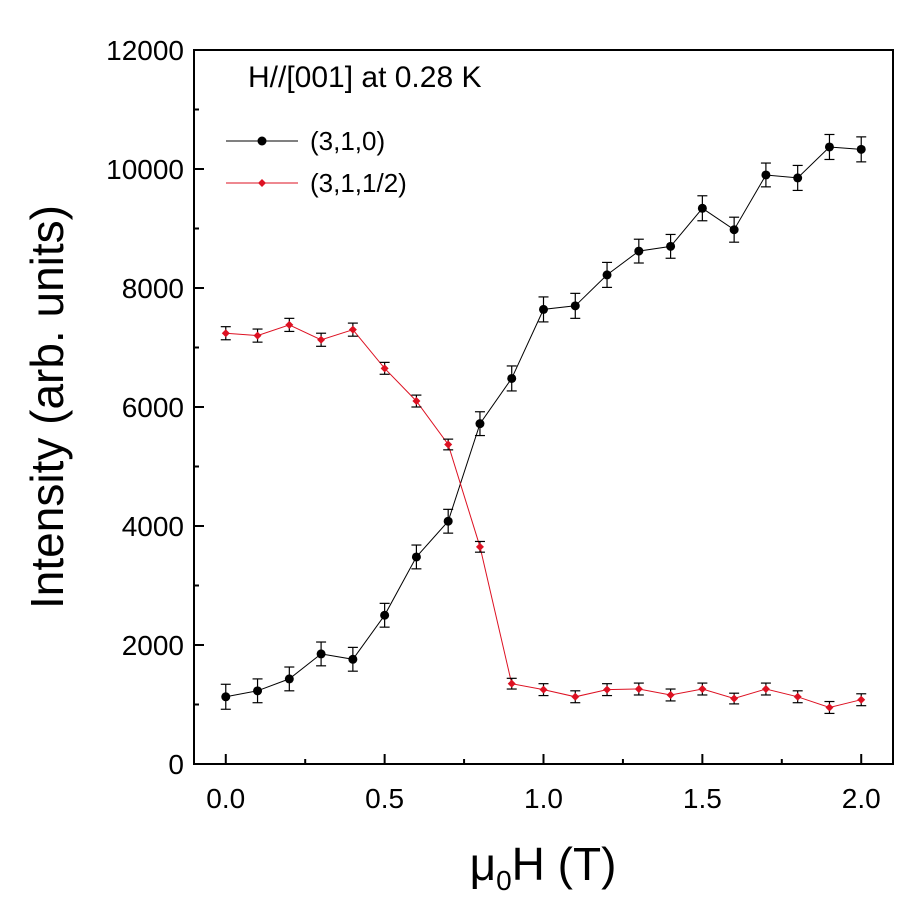 The width and height of the screenshot is (916, 904). What do you see at coordinates (504, 880) in the screenshot?
I see `x-axis-title-subscript: 0` at bounding box center [504, 880].